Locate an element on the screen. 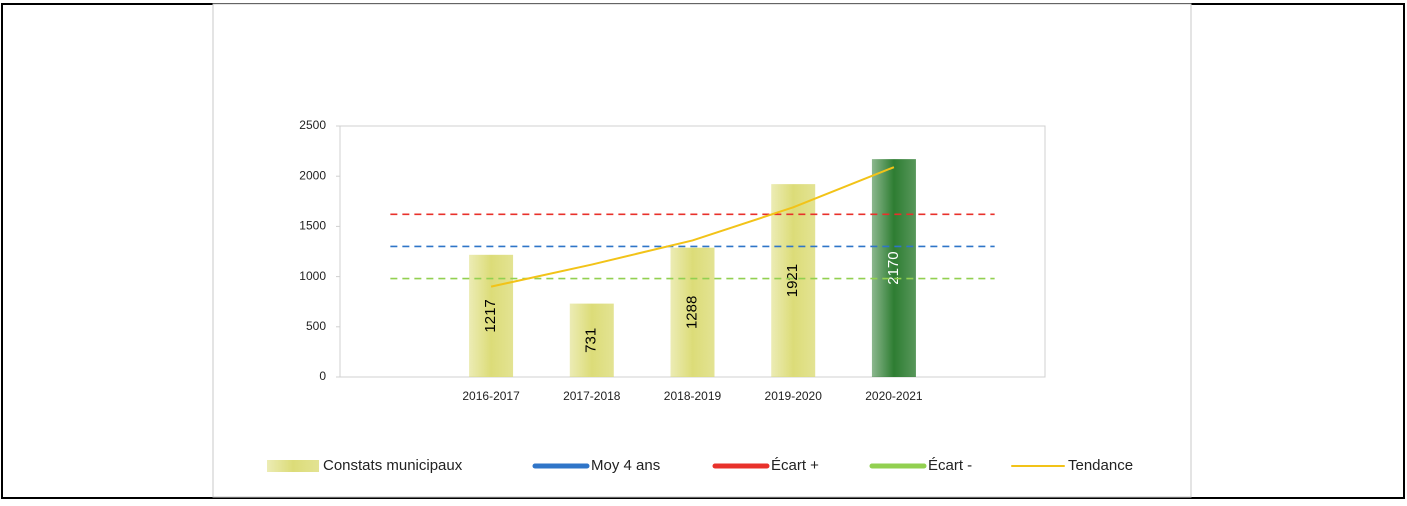 The width and height of the screenshot is (1407, 506). line is located at coordinates (692, 227).